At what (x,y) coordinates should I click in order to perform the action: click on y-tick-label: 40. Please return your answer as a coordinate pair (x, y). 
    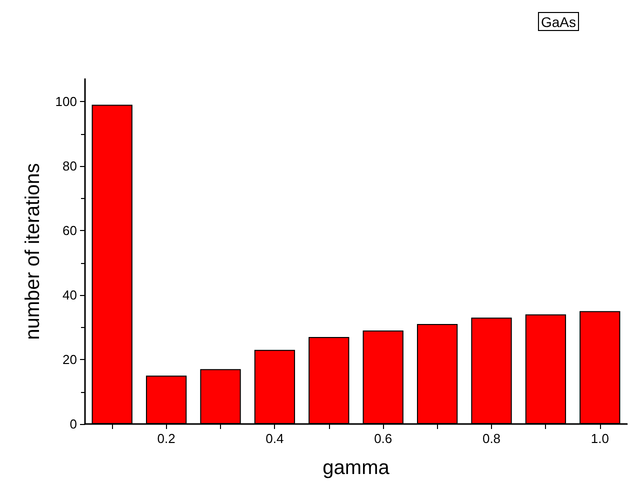
    Looking at the image, I should click on (69, 295).